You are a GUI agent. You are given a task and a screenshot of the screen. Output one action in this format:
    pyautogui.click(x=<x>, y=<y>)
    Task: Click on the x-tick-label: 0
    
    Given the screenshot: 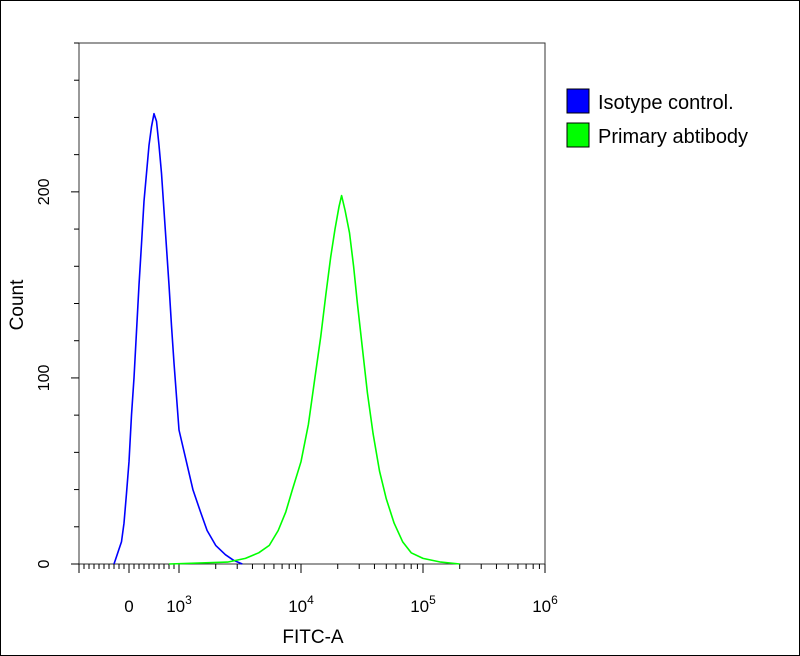 What is the action you would take?
    pyautogui.click(x=128, y=606)
    